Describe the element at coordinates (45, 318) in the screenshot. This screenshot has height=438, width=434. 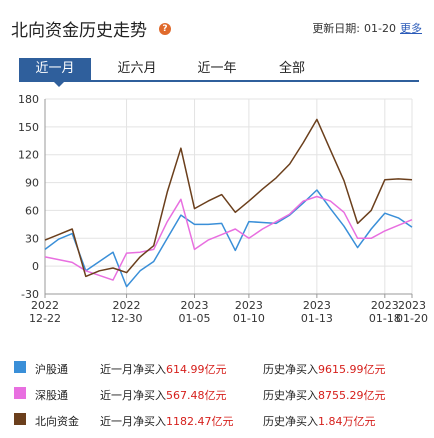
I see `x-tick-label-date: 12-22` at that location.